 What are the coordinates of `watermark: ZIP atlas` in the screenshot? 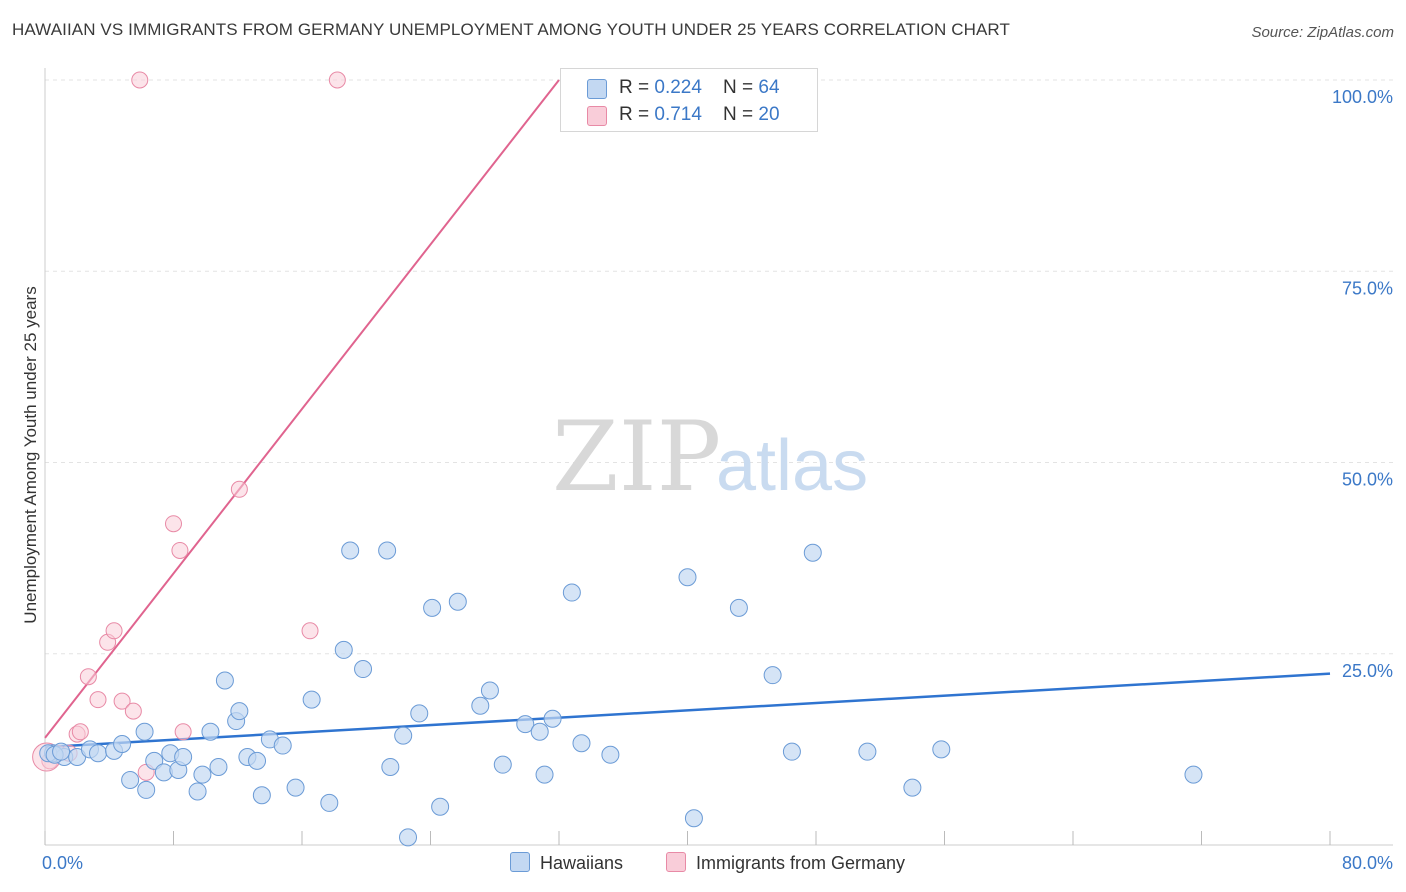 It's located at (710, 457).